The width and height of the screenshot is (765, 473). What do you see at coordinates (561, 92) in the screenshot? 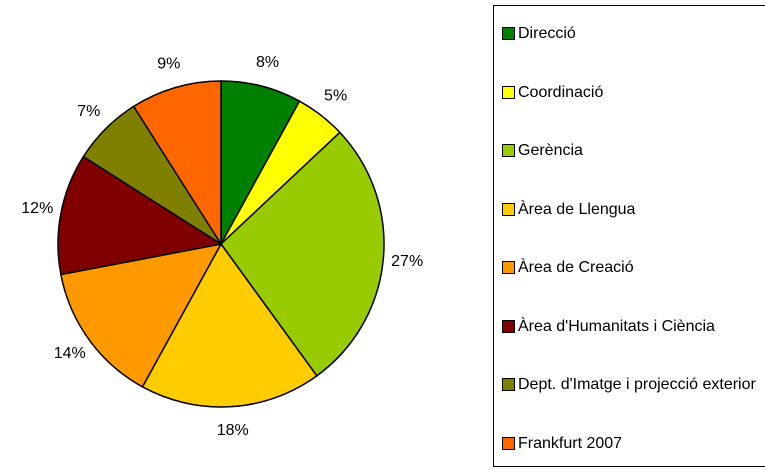
I see `legend-label: Coordinació` at bounding box center [561, 92].